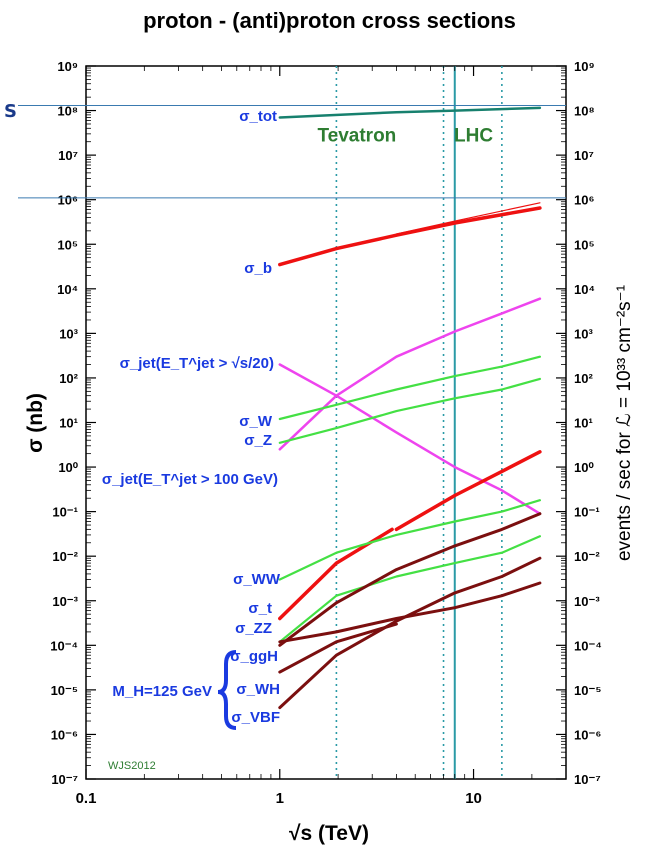 Image resolution: width=659 pixels, height=857 pixels. I want to click on y2-tick-label: 10⁻⁶, so click(587, 734).